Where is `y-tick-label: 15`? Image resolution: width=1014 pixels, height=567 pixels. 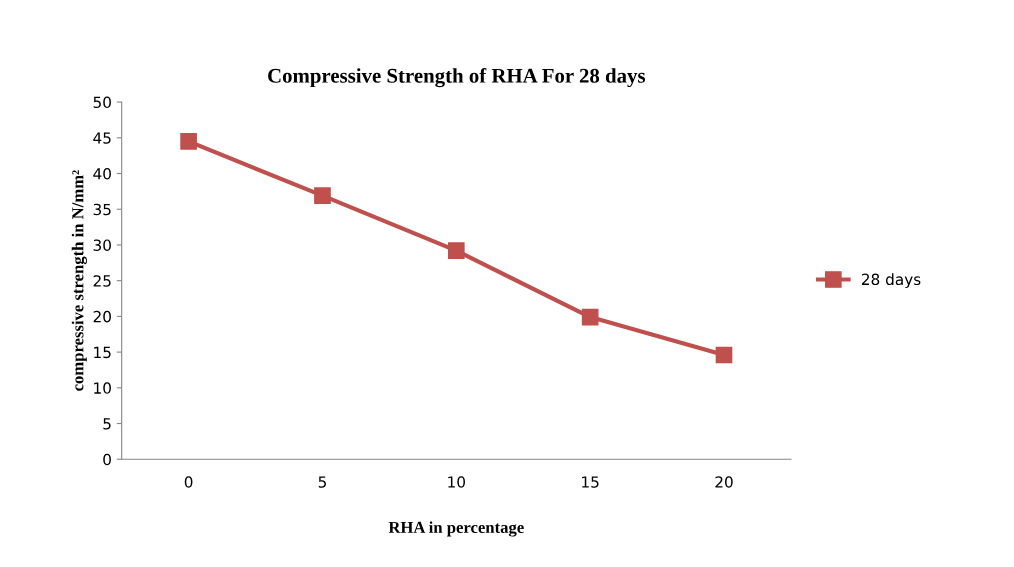
y-tick-label: 15 is located at coordinates (102, 352).